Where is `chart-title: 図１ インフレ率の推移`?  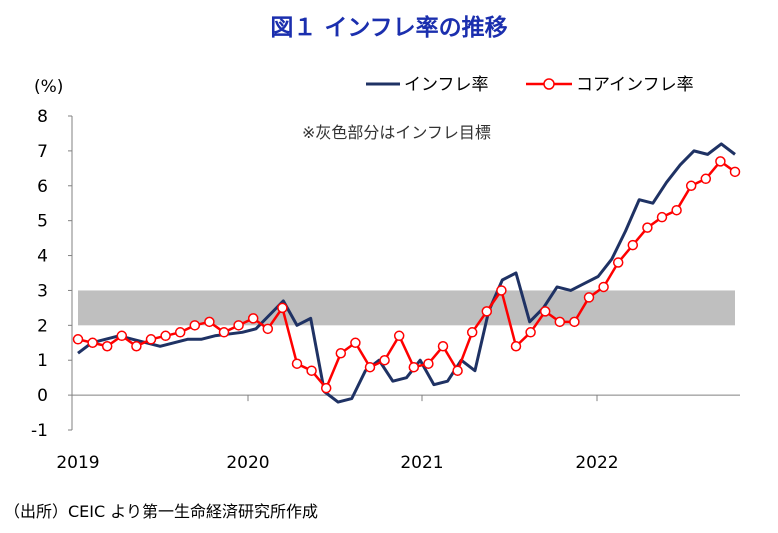
chart-title: 図１ インフレ率の推移 is located at coordinates (389, 28).